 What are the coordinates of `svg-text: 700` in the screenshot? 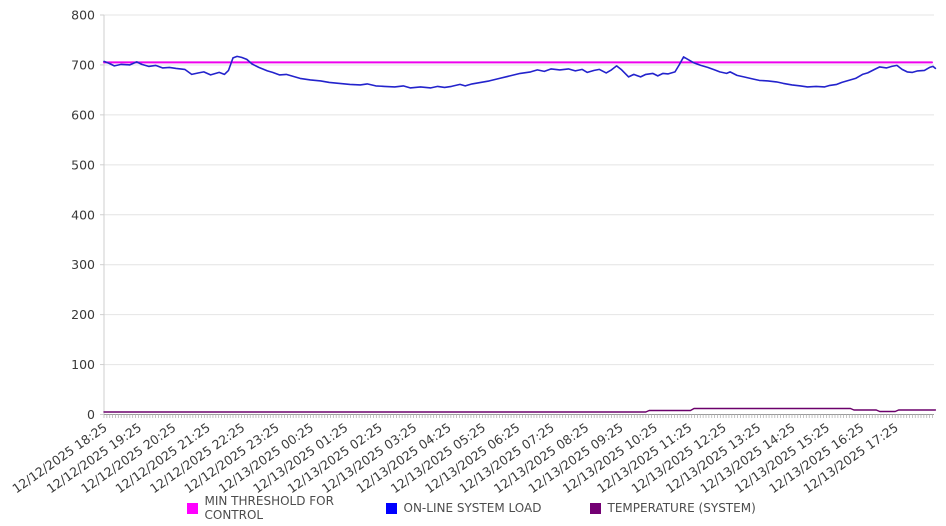 It's located at (83, 64).